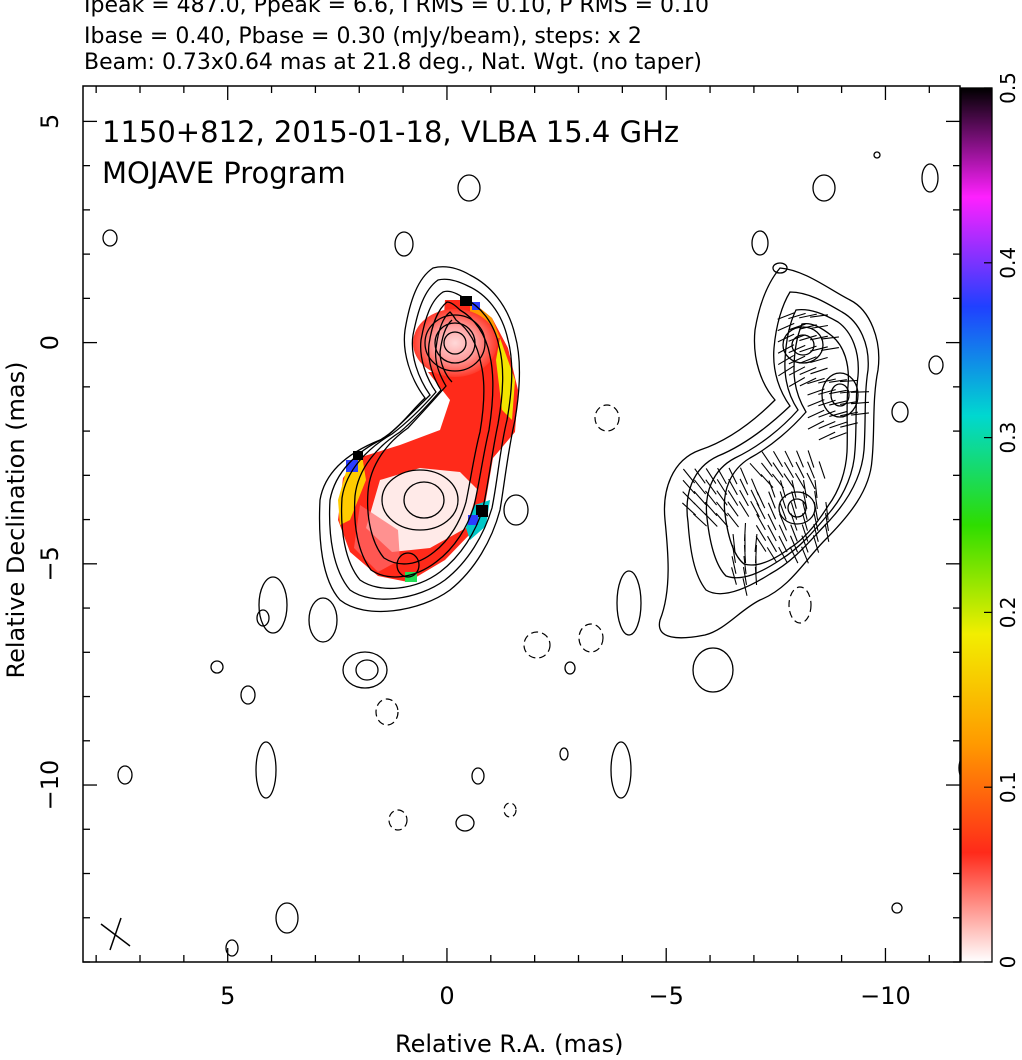 The image size is (1022, 1060). I want to click on x-tick-label: −5, so click(666, 996).